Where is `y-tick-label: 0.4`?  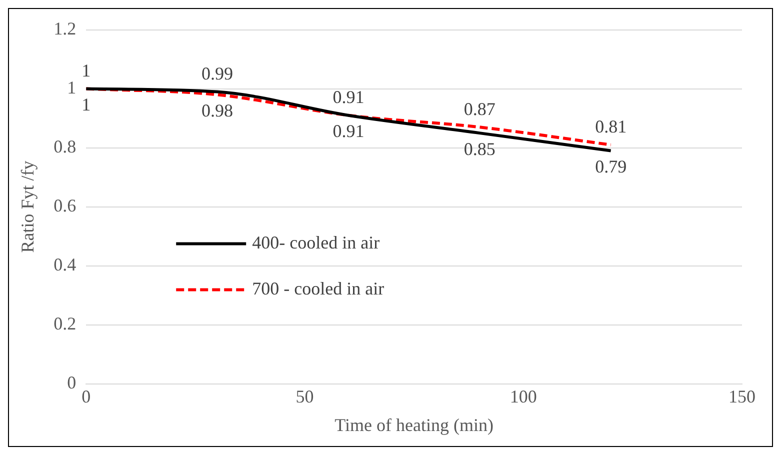
y-tick-label: 0.4 is located at coordinates (65, 264).